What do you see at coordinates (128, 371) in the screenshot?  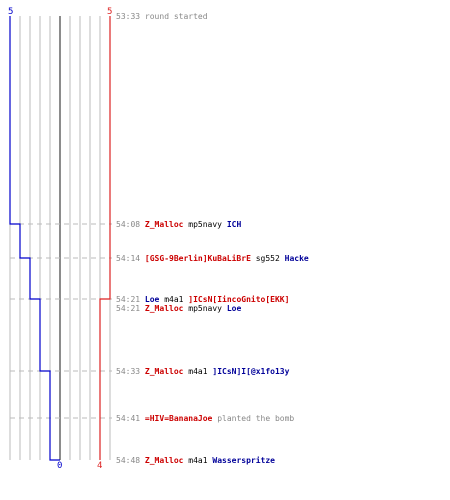 I see `event-time: 54:33` at bounding box center [128, 371].